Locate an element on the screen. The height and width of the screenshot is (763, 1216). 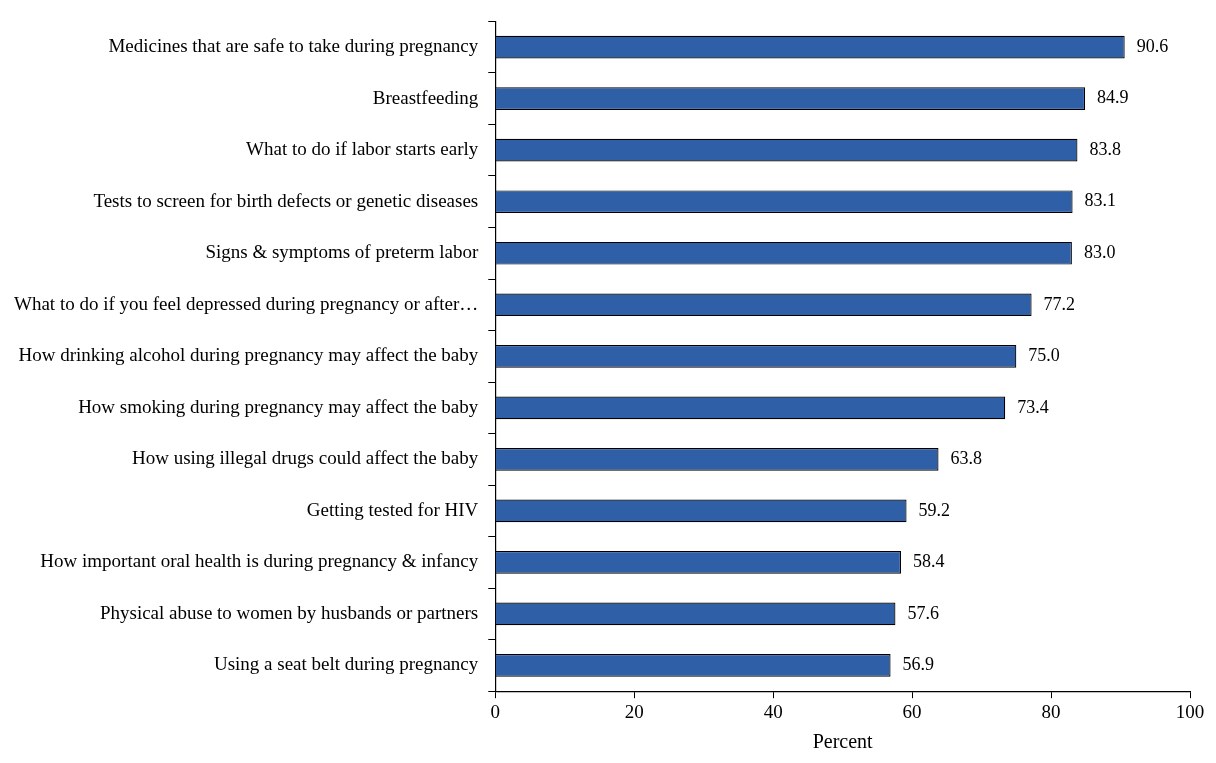
data-label: 63.8 is located at coordinates (966, 458).